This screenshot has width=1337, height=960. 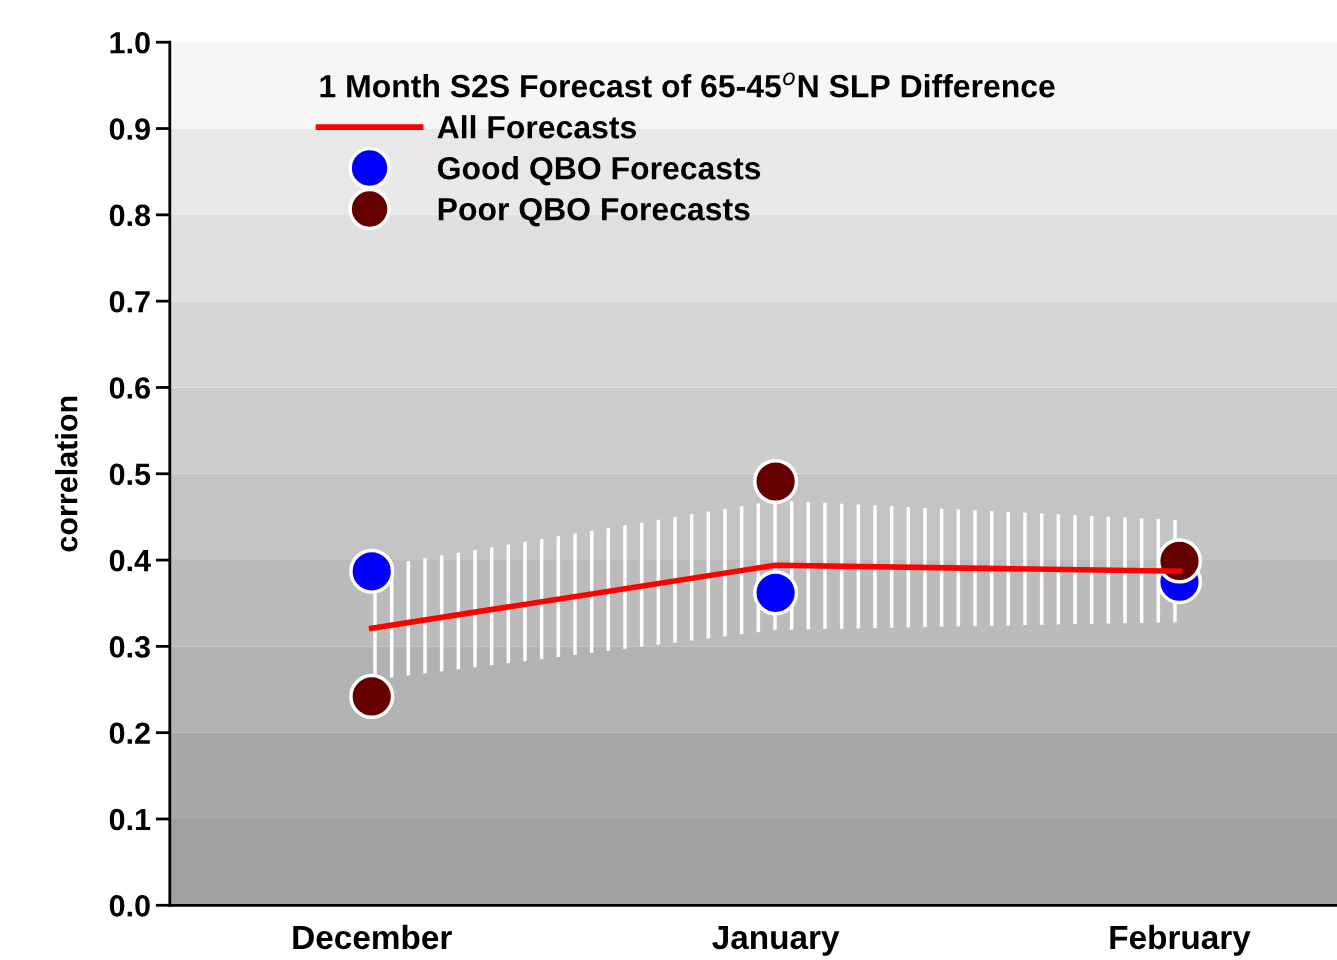 I want to click on y-tick-label: 0.8, so click(x=130, y=215).